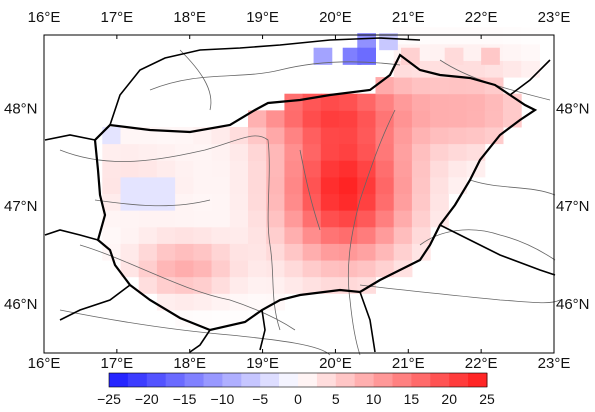 This screenshot has width=595, height=412. I want to click on river-raba, so click(152, 203).